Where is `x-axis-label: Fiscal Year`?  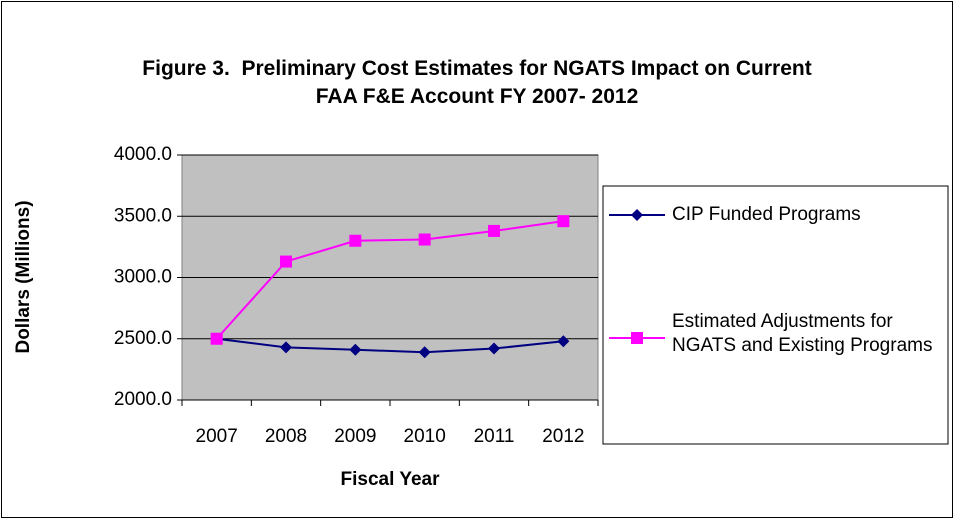
x-axis-label: Fiscal Year is located at coordinates (391, 479).